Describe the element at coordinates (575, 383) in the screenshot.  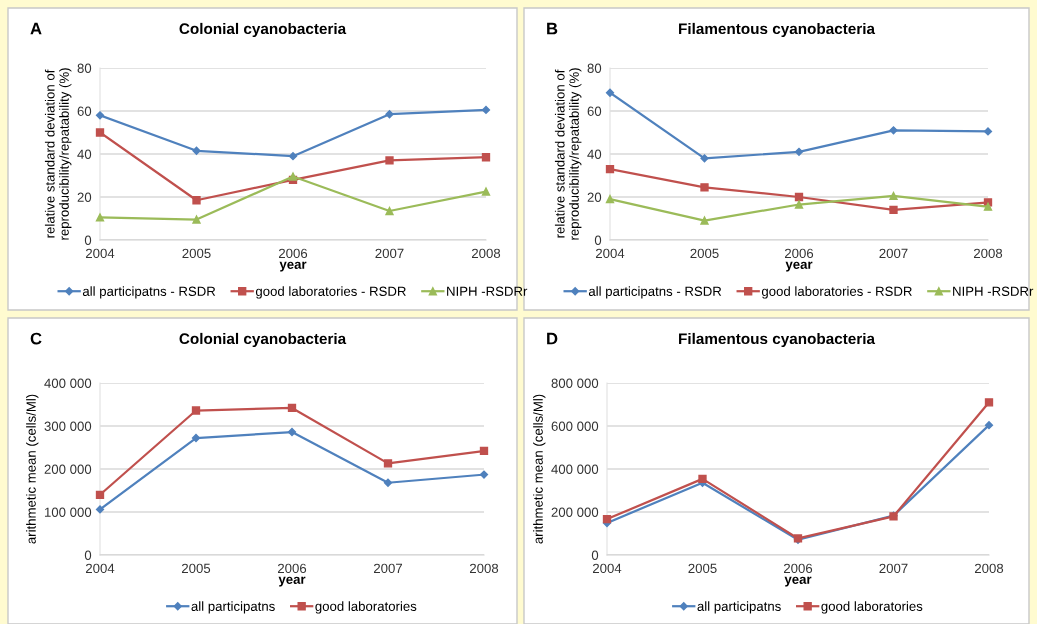
I see `y-tick-label: 800 000` at that location.